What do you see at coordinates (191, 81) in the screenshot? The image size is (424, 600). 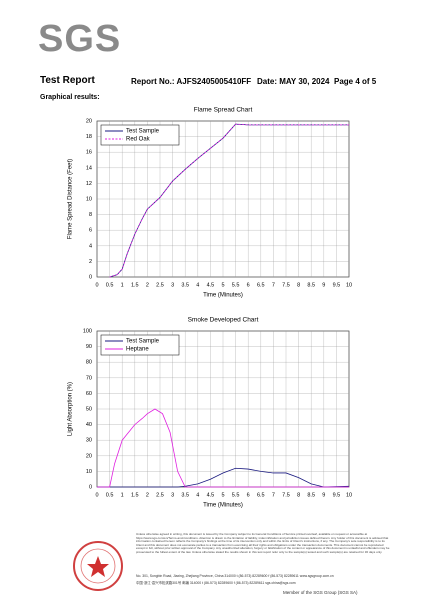 I see `report-number: Report No.: AJFS2405005410FF` at bounding box center [191, 81].